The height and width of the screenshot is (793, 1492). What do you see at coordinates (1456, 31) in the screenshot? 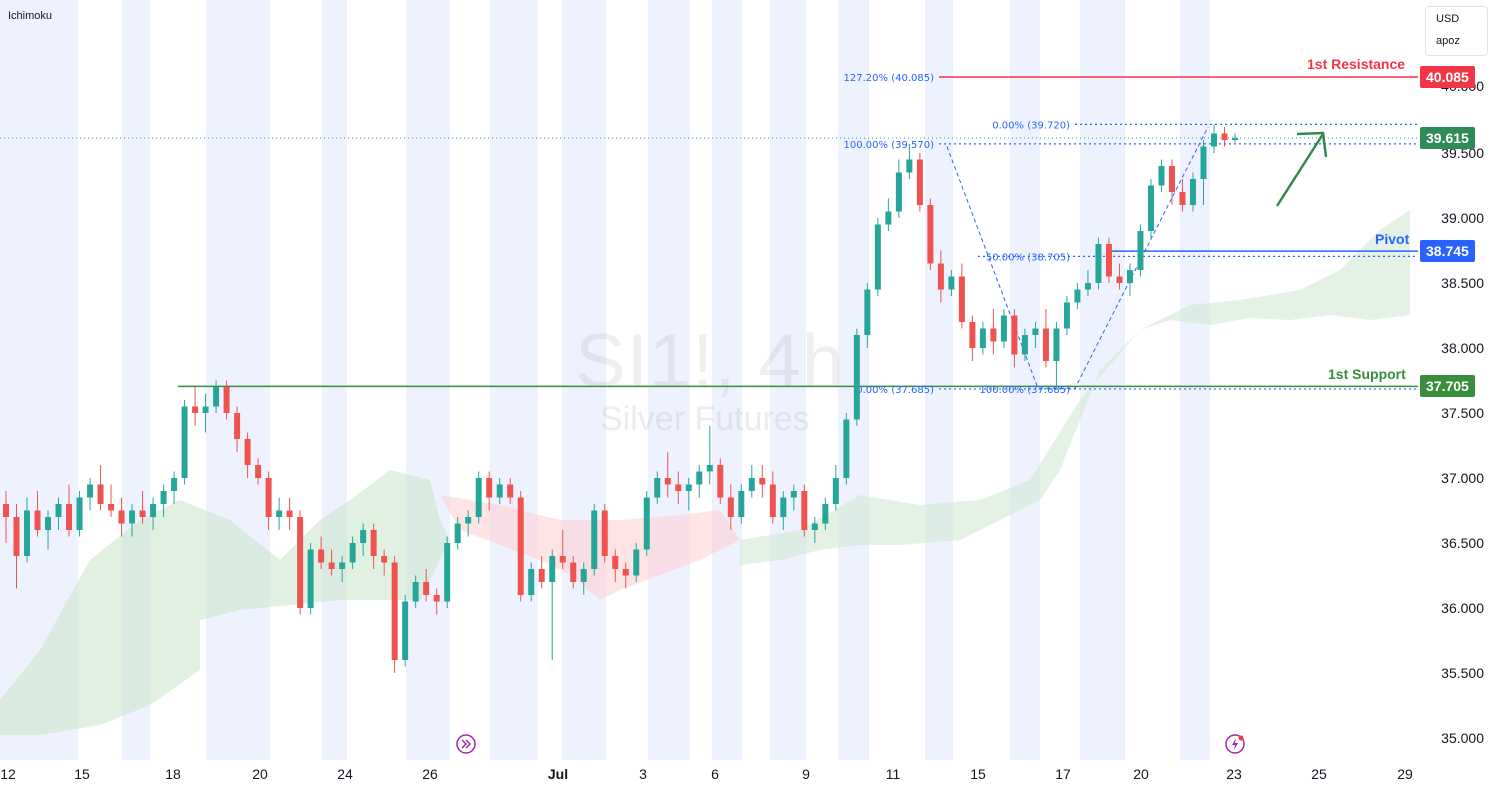
I see `currency-selector: USD apoz` at bounding box center [1456, 31].